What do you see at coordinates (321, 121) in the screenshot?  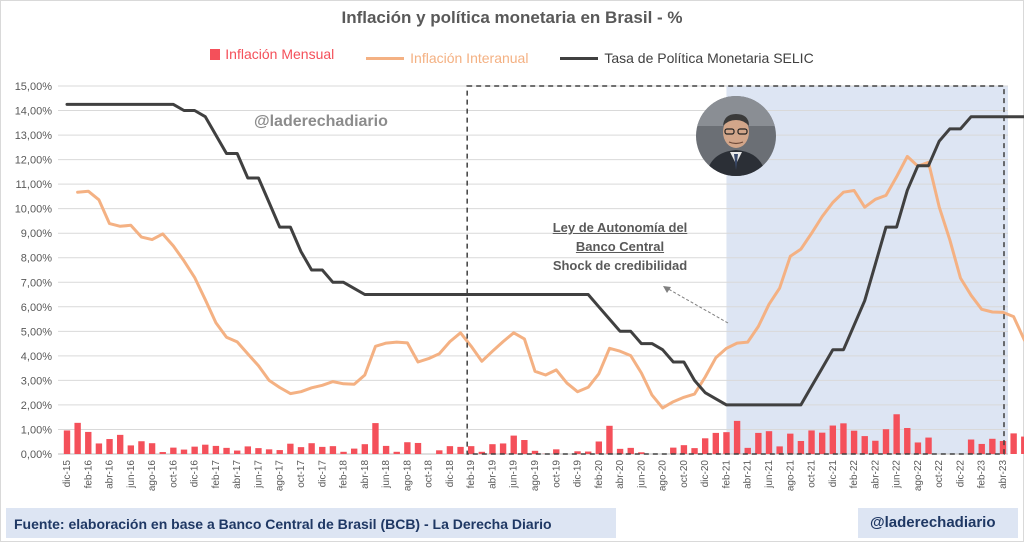 I see `watermark-handle: @laderechadiario` at bounding box center [321, 121].